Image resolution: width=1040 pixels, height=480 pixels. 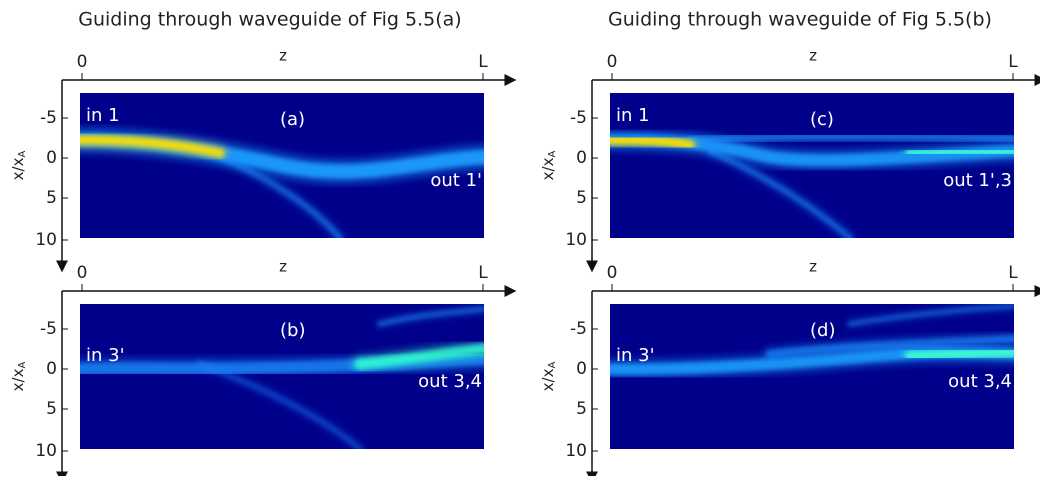 What do you see at coordinates (977, 180) in the screenshot?
I see `output-label: out 1',3` at bounding box center [977, 180].